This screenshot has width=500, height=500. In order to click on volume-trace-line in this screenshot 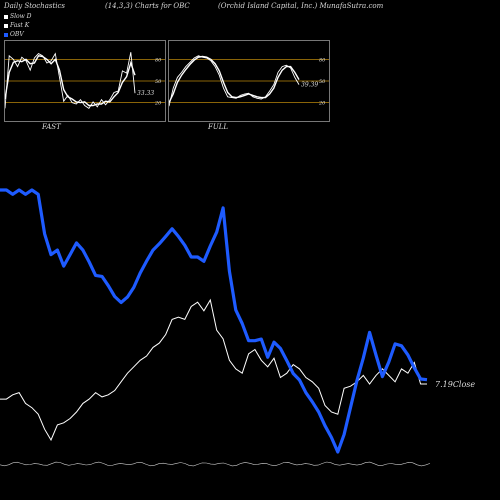, I will do `click(215, 464)`.